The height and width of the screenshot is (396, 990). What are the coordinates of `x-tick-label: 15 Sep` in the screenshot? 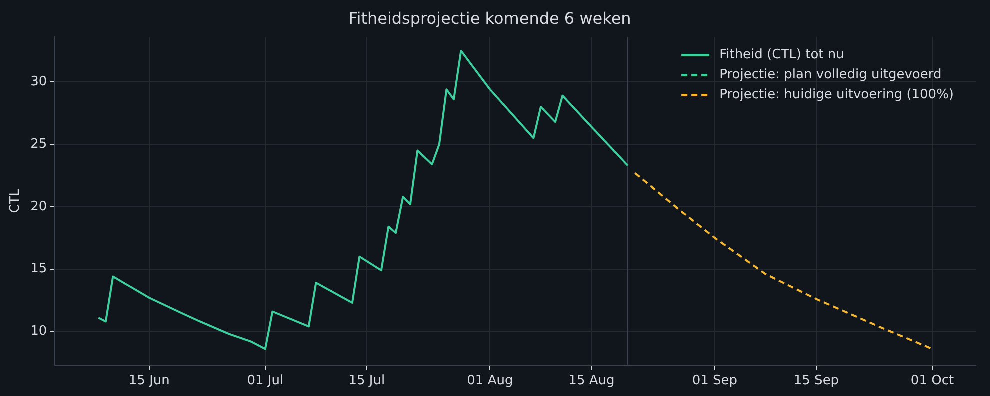 It's located at (817, 381).